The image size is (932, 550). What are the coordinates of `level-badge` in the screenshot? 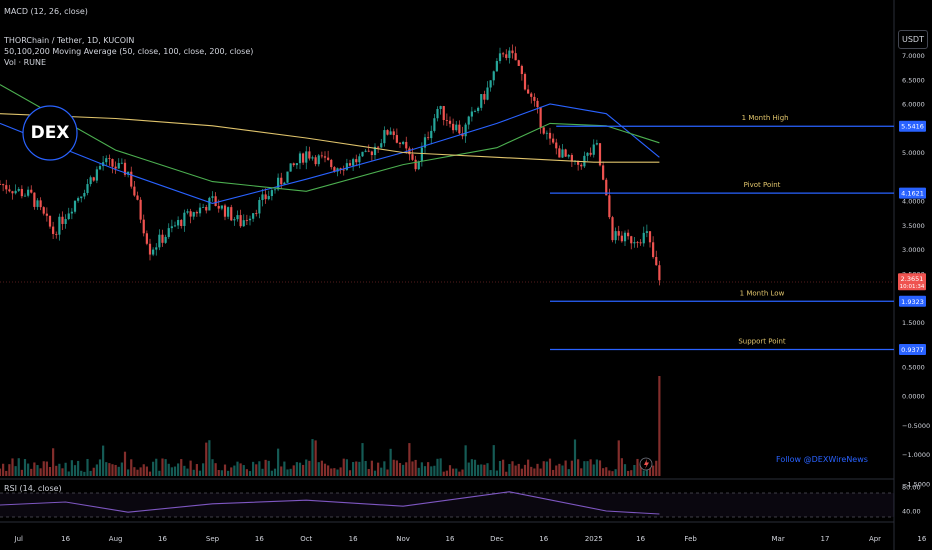 It's located at (912, 301).